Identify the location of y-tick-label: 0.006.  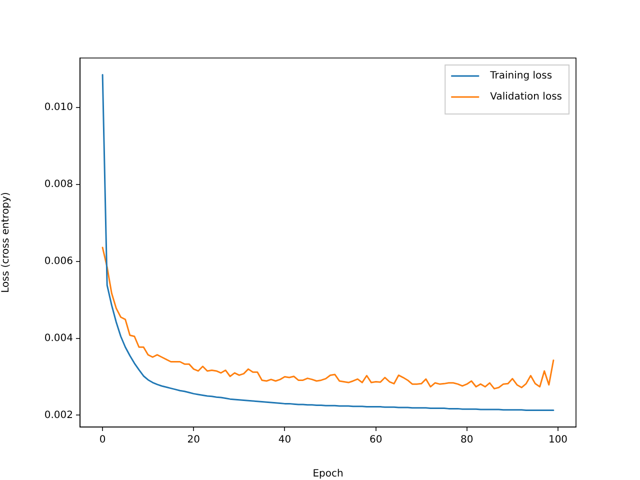
(58, 261).